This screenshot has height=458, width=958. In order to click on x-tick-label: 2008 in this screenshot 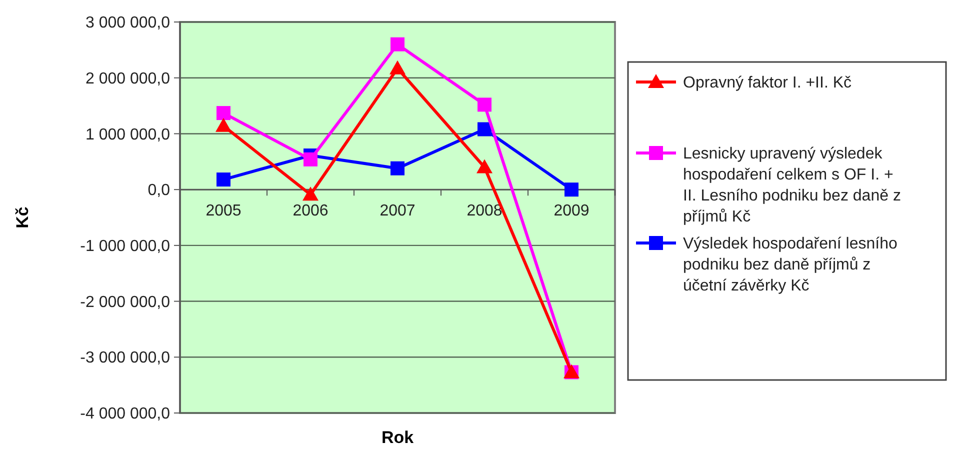, I will do `click(484, 211)`.